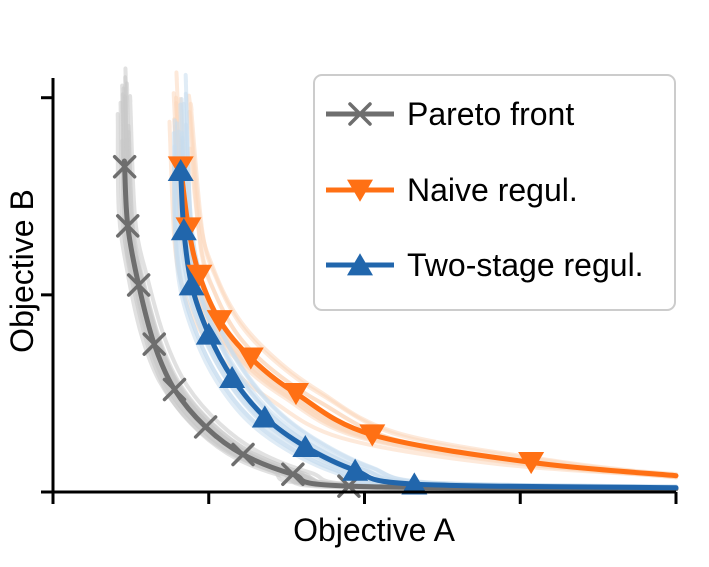 This screenshot has height=567, width=709. Describe the element at coordinates (374, 530) in the screenshot. I see `x-axis-title: Objective A` at that location.